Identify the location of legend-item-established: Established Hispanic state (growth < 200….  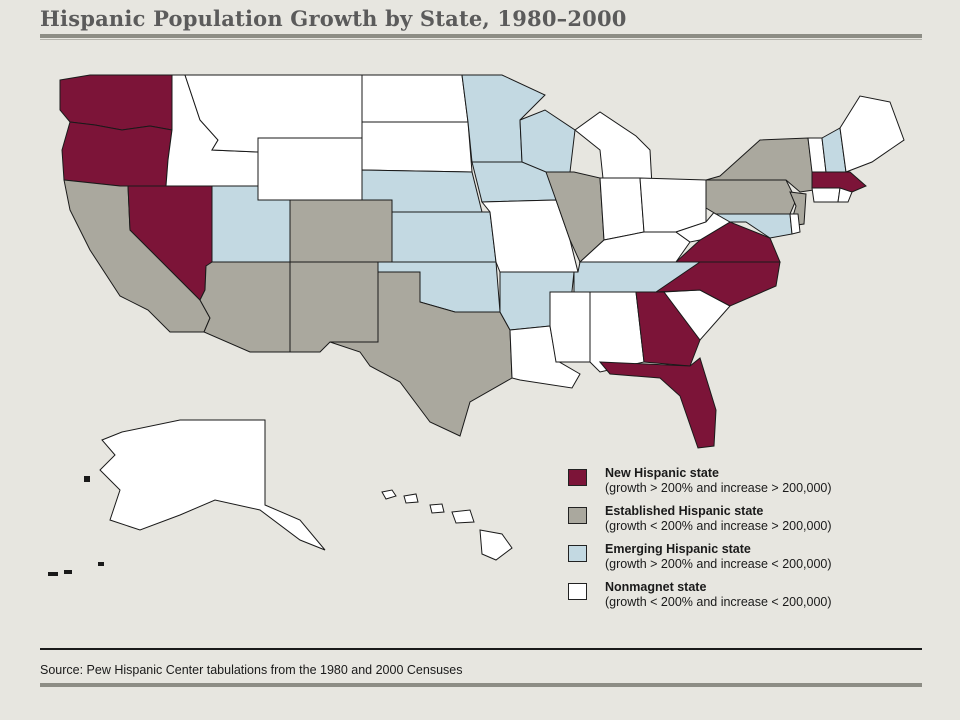
(748, 519).